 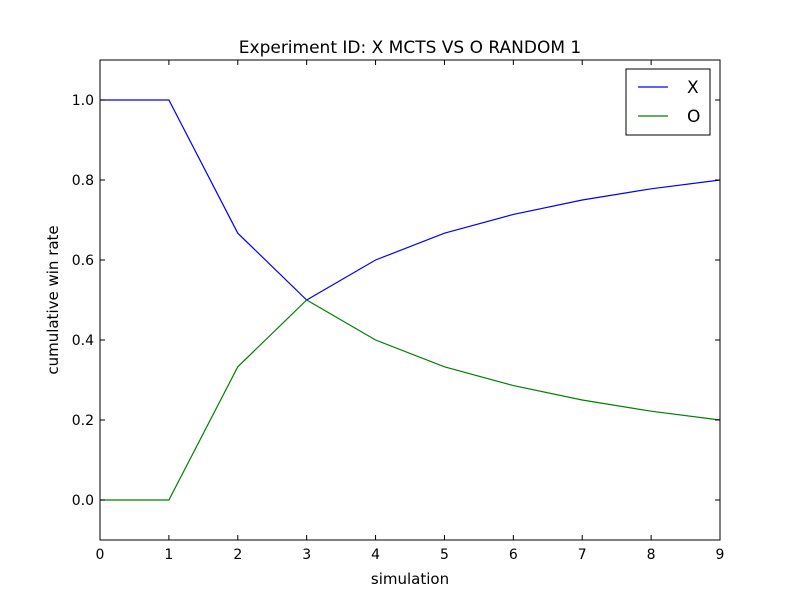 I want to click on x-tick-label: 1, so click(x=168, y=555).